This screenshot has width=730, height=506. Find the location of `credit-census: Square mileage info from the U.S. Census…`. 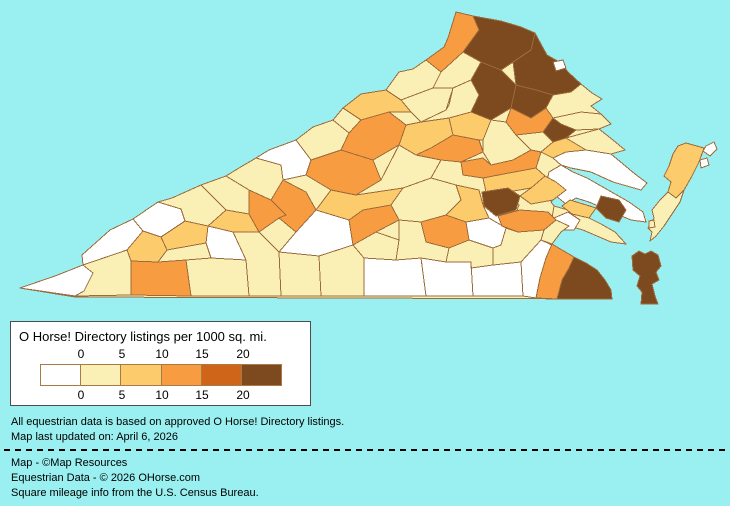

credit-census: Square mileage info from the U.S. Census… is located at coordinates (135, 493).